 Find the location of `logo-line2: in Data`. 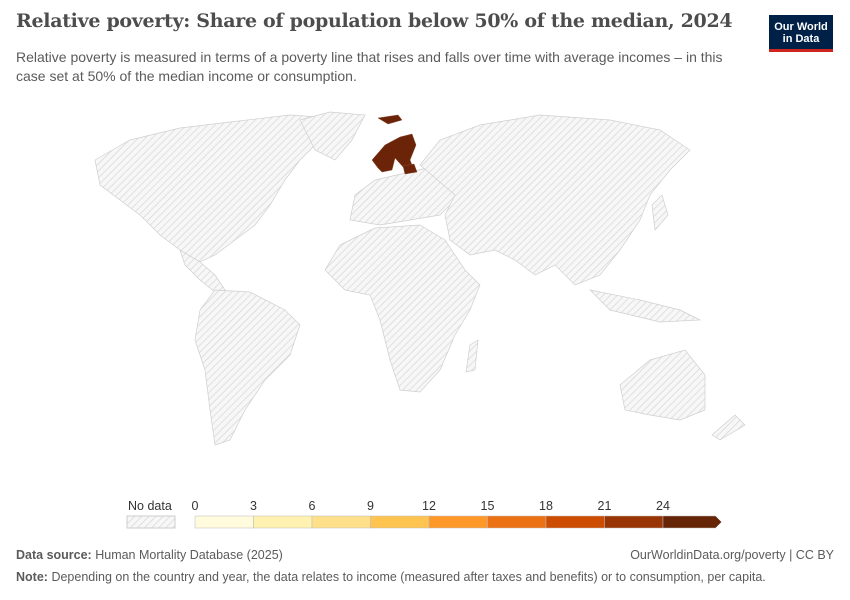

logo-line2: in Data is located at coordinates (801, 39).